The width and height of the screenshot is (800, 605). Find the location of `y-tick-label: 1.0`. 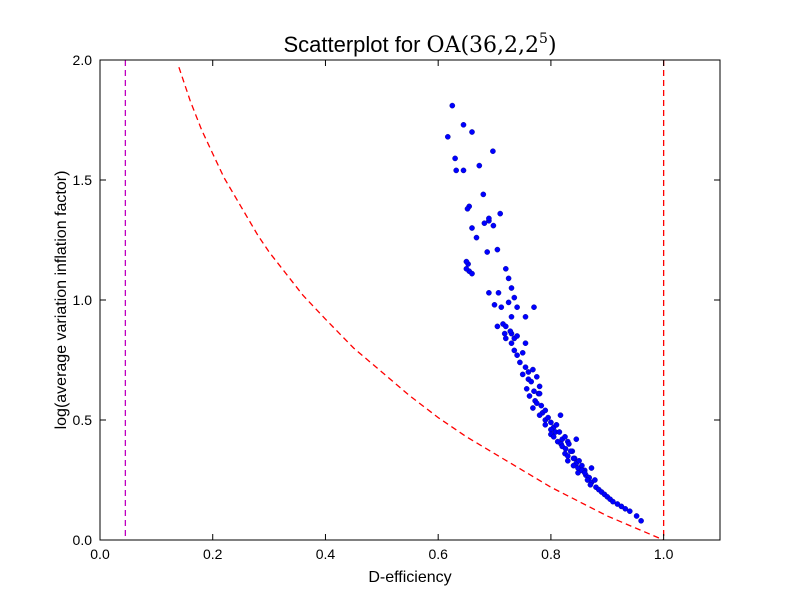

y-tick-label: 1.0 is located at coordinates (83, 300).